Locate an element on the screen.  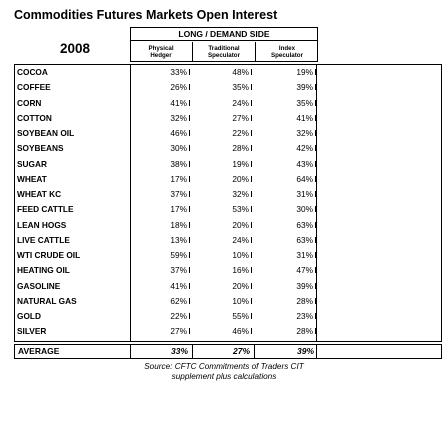
commodity-name: LEAN HOGS is located at coordinates (42, 224).